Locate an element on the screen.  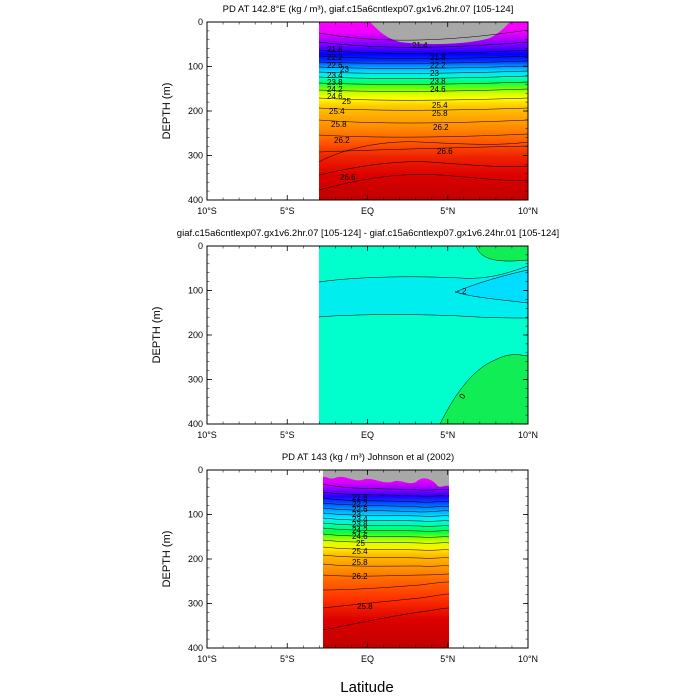
panel1-label-25-8: 25.8 is located at coordinates (339, 124).